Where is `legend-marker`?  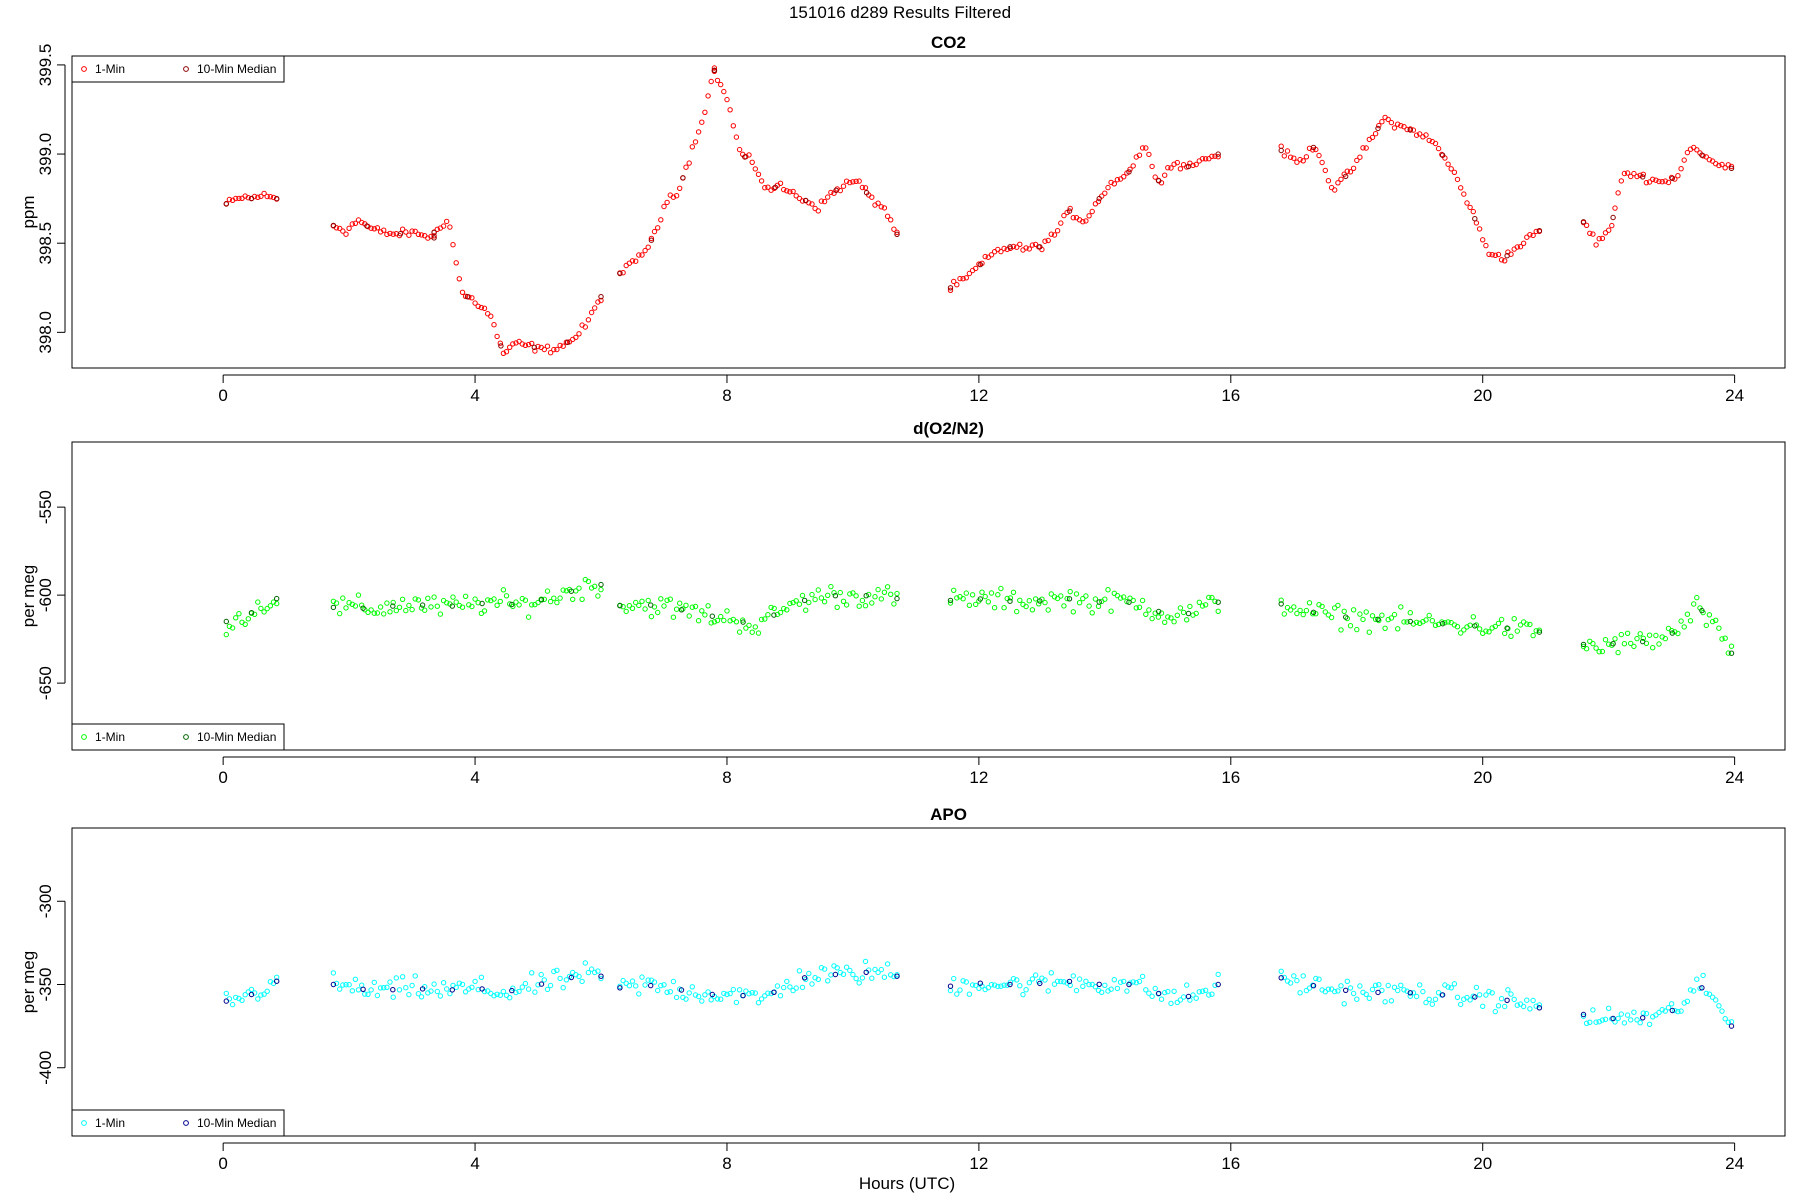 legend-marker is located at coordinates (186, 737).